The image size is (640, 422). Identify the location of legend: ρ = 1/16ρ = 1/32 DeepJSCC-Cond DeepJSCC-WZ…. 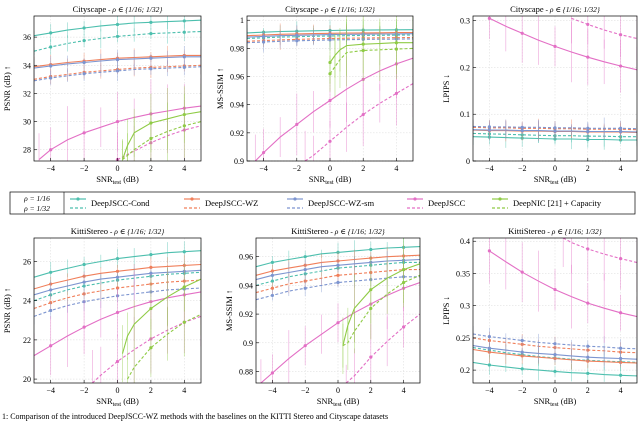
(322, 203).